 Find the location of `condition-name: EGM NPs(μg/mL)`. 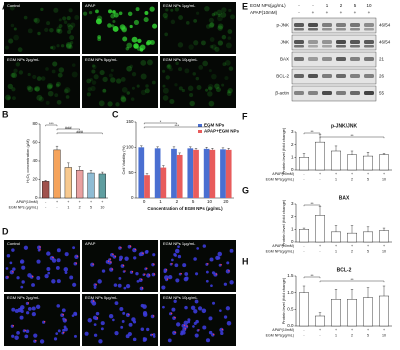

condition-name: EGM NPs(μg/mL) is located at coordinates (280, 335).